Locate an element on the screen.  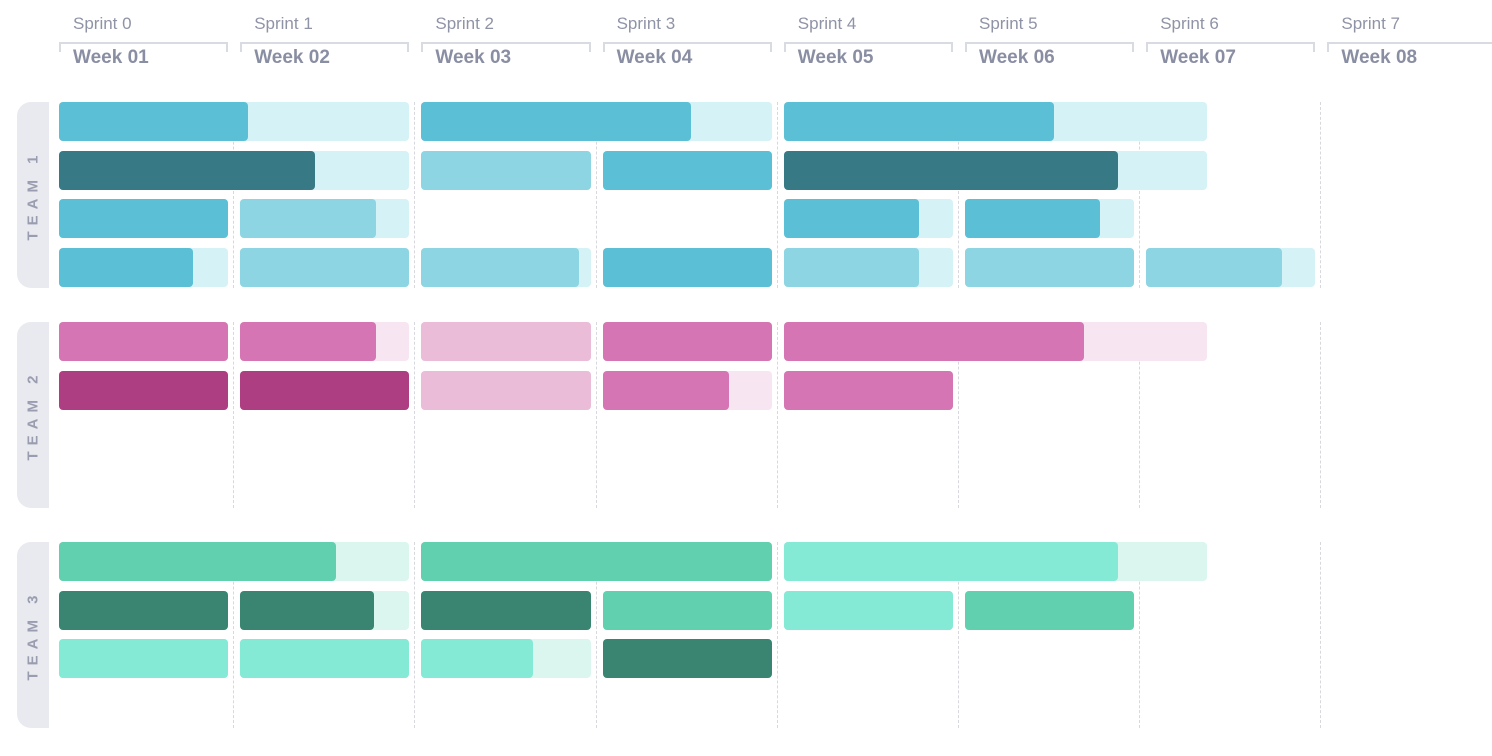
week-label: Week 01 is located at coordinates (111, 57).